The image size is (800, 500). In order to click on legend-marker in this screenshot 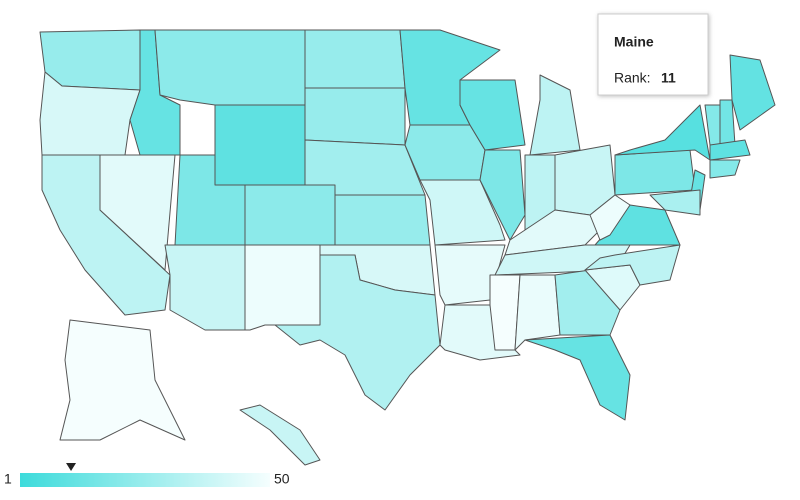, I will do `click(71, 467)`.